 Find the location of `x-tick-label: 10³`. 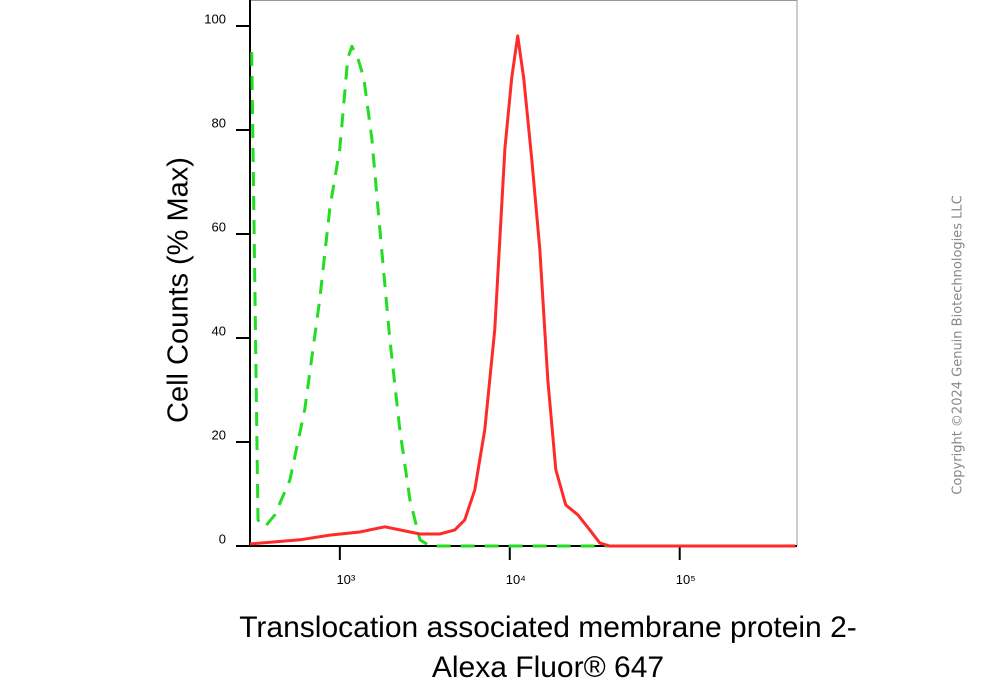

x-tick-label: 10³ is located at coordinates (345, 579).